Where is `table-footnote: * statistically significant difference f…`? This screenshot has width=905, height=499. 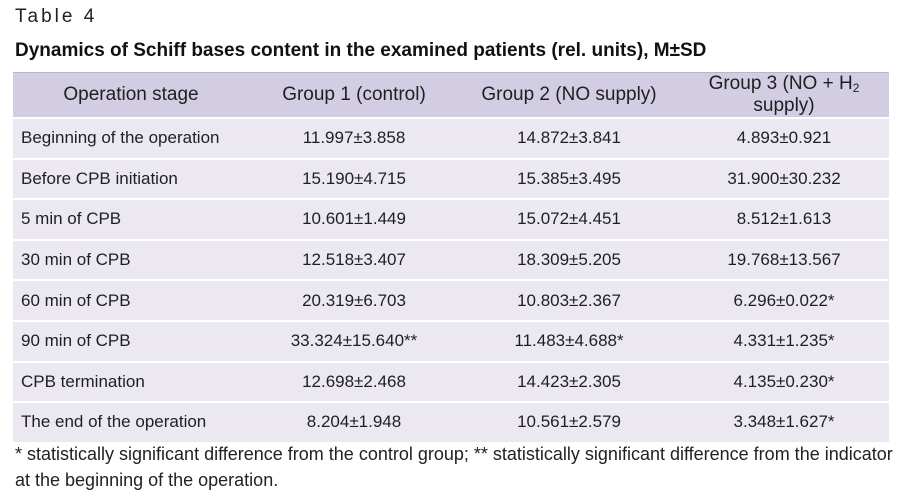 table-footnote: * statistically significant difference f… is located at coordinates (454, 467).